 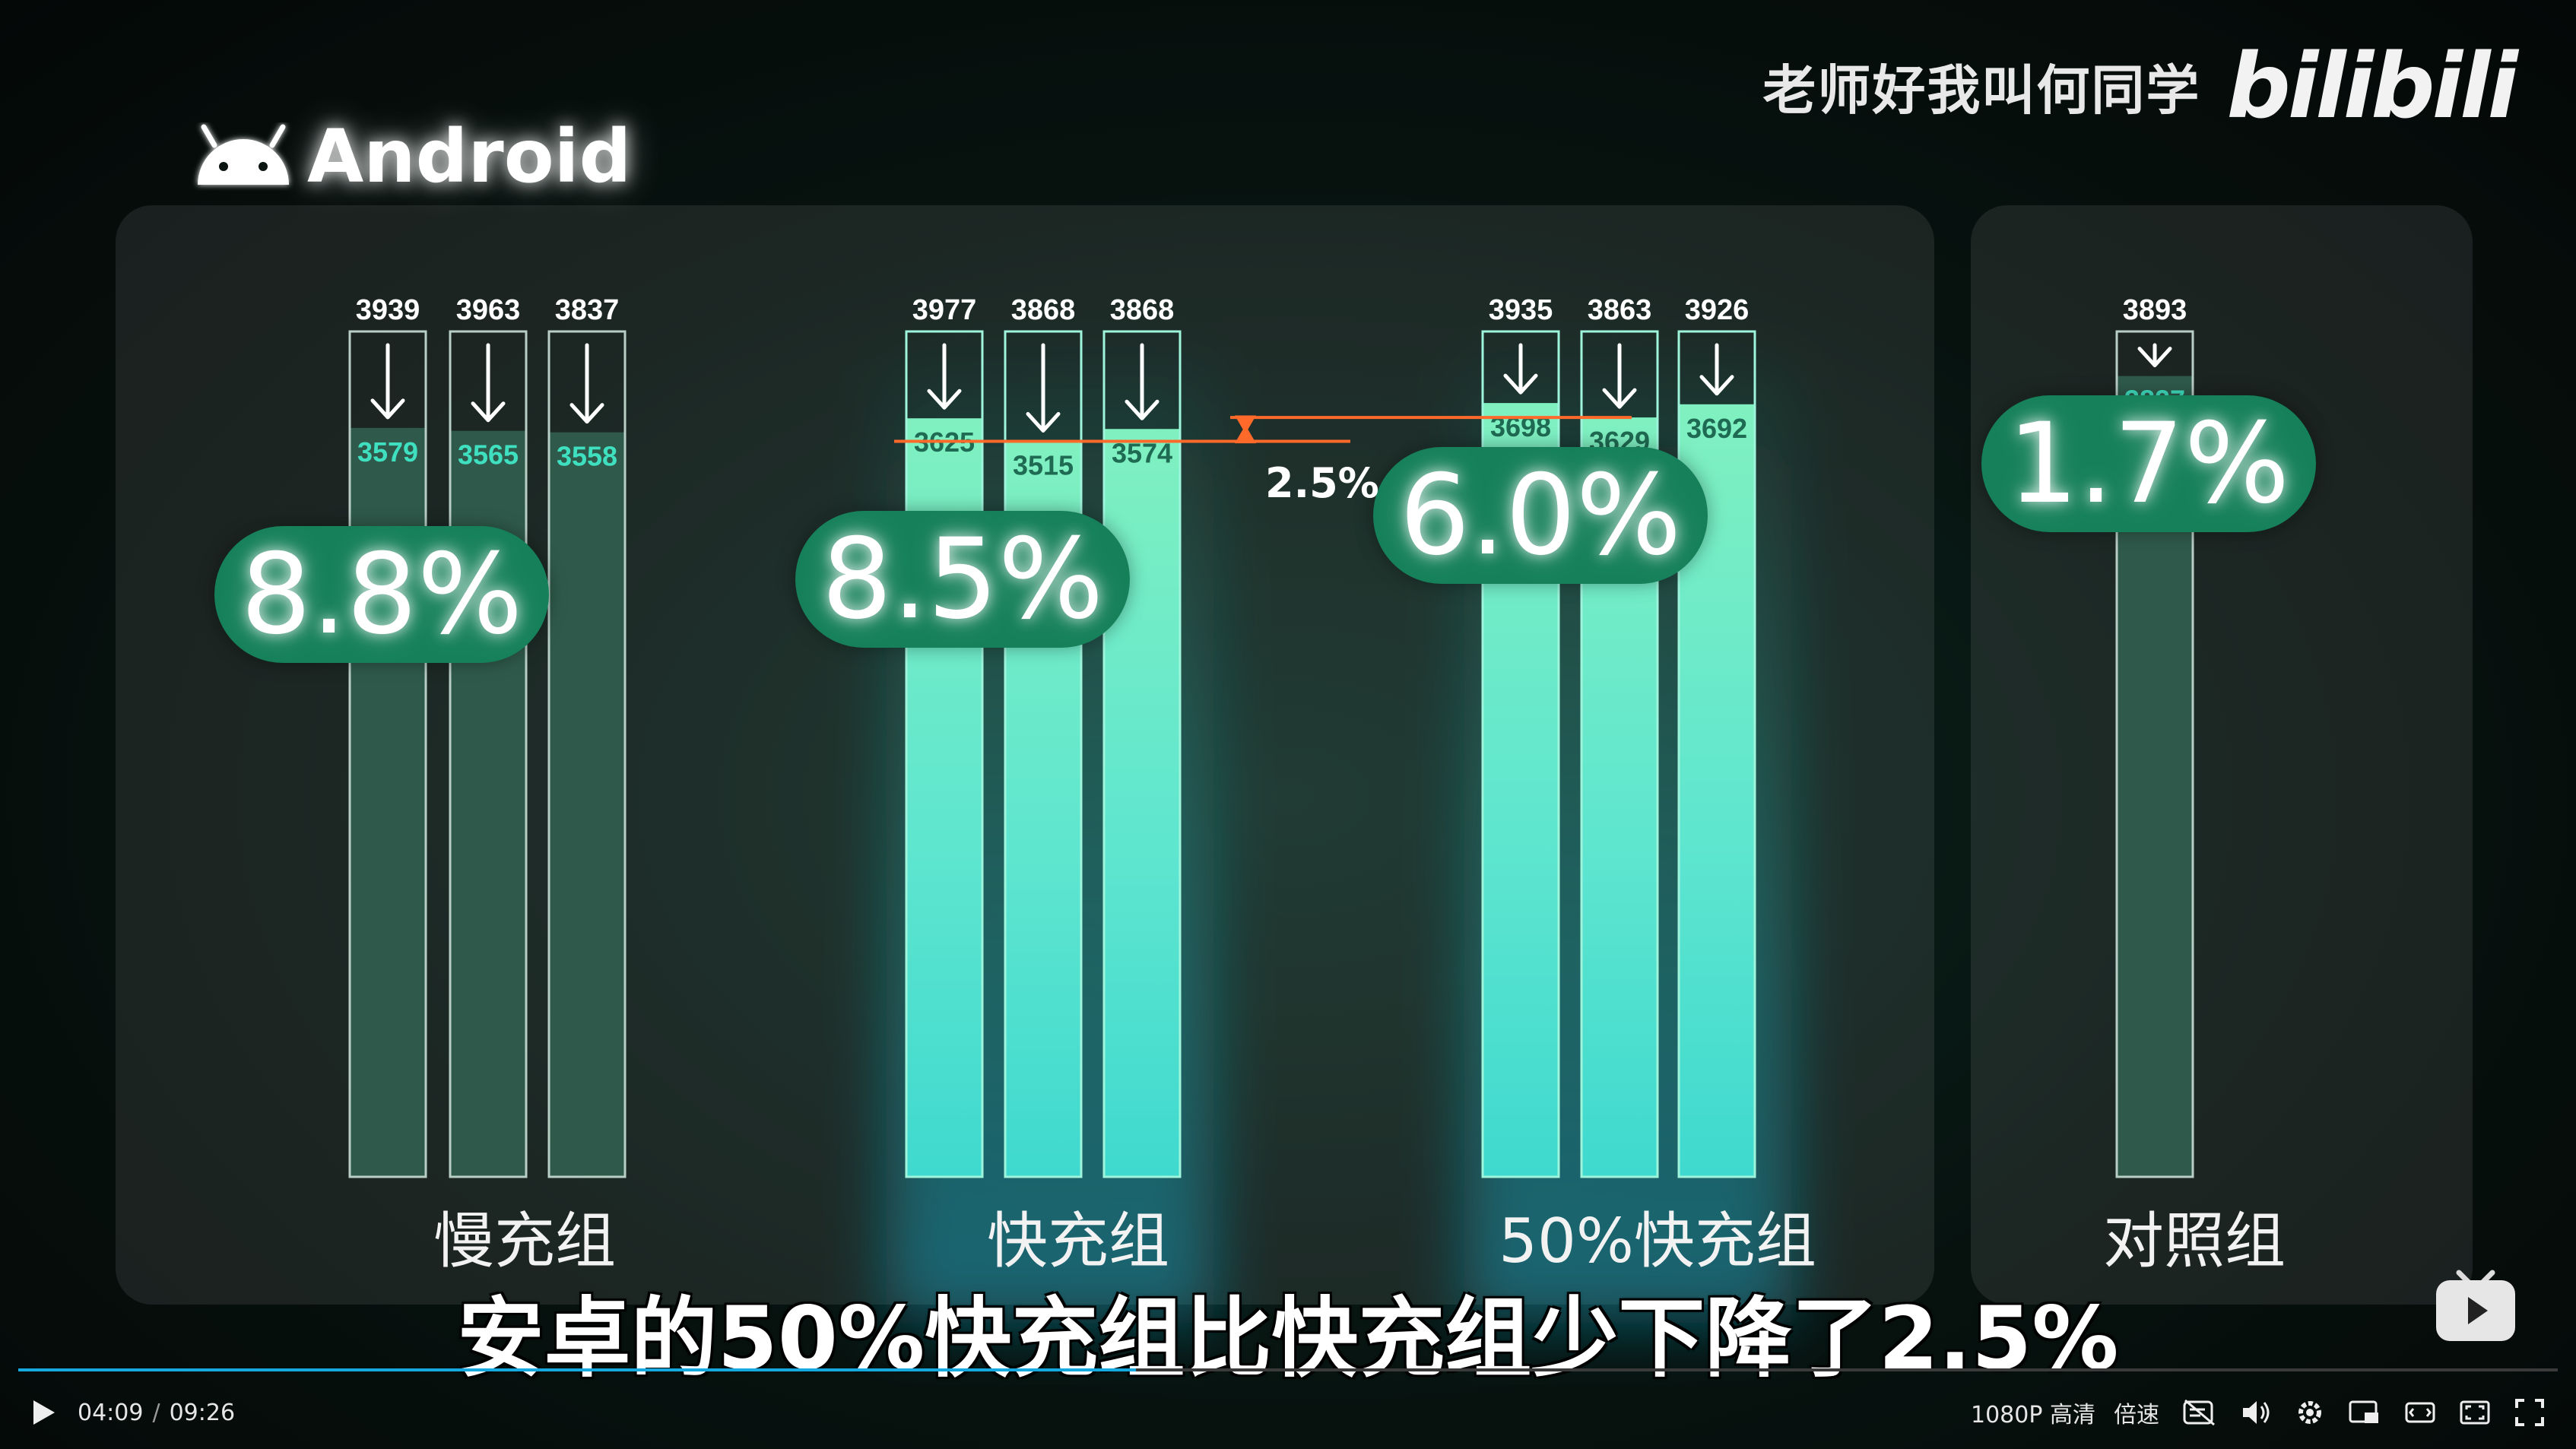 I want to click on progress-bar-fill, so click(x=577, y=1369).